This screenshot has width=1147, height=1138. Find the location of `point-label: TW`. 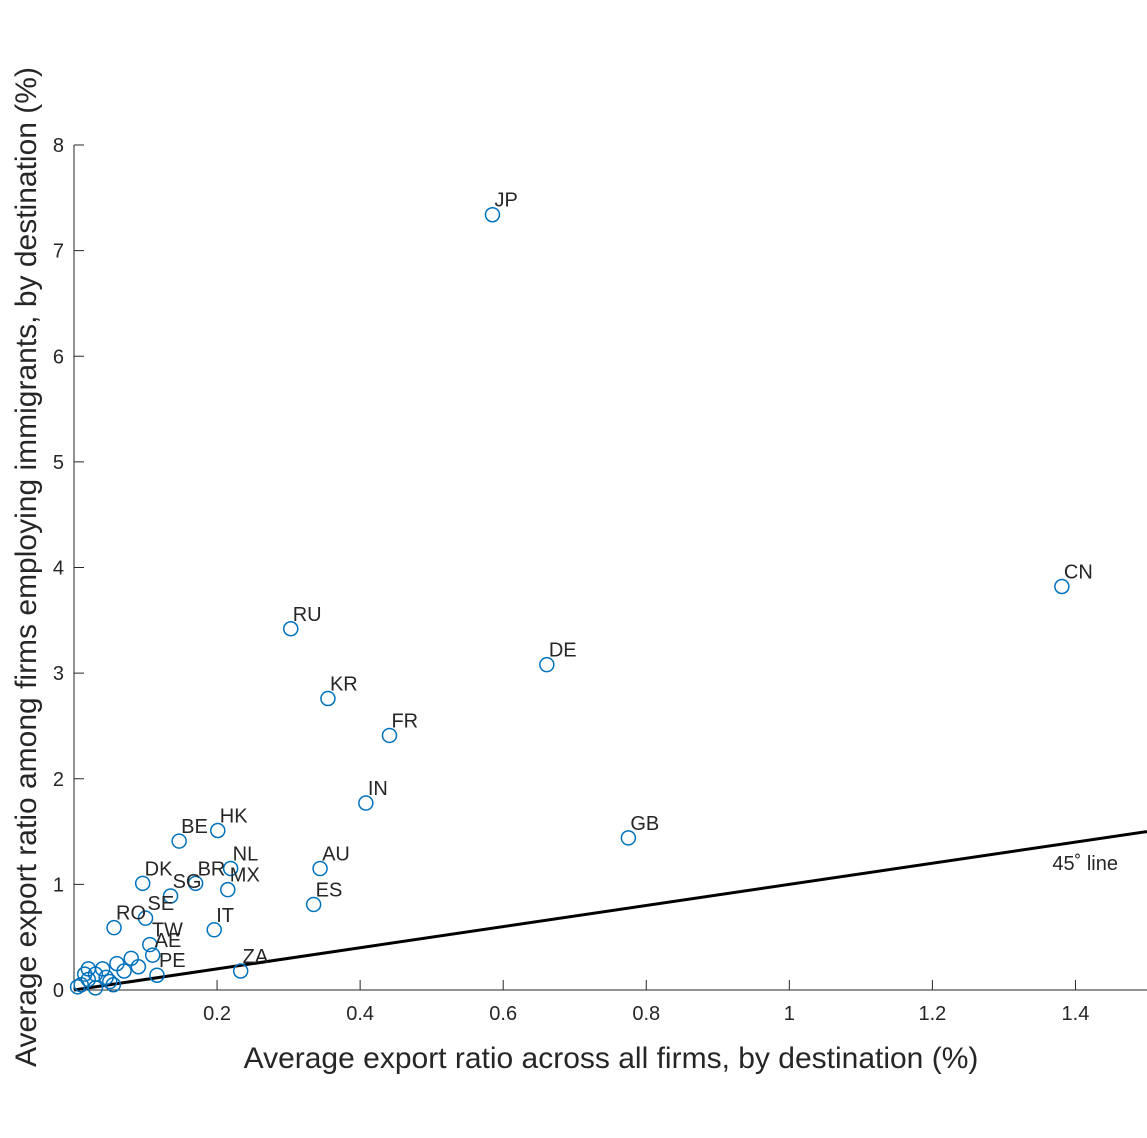

point-label: TW is located at coordinates (167, 931).